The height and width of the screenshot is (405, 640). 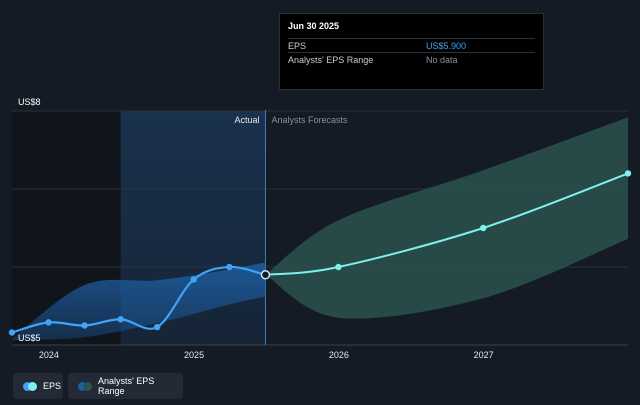 I want to click on tooltip-date: Jun 30 2025, so click(x=314, y=26).